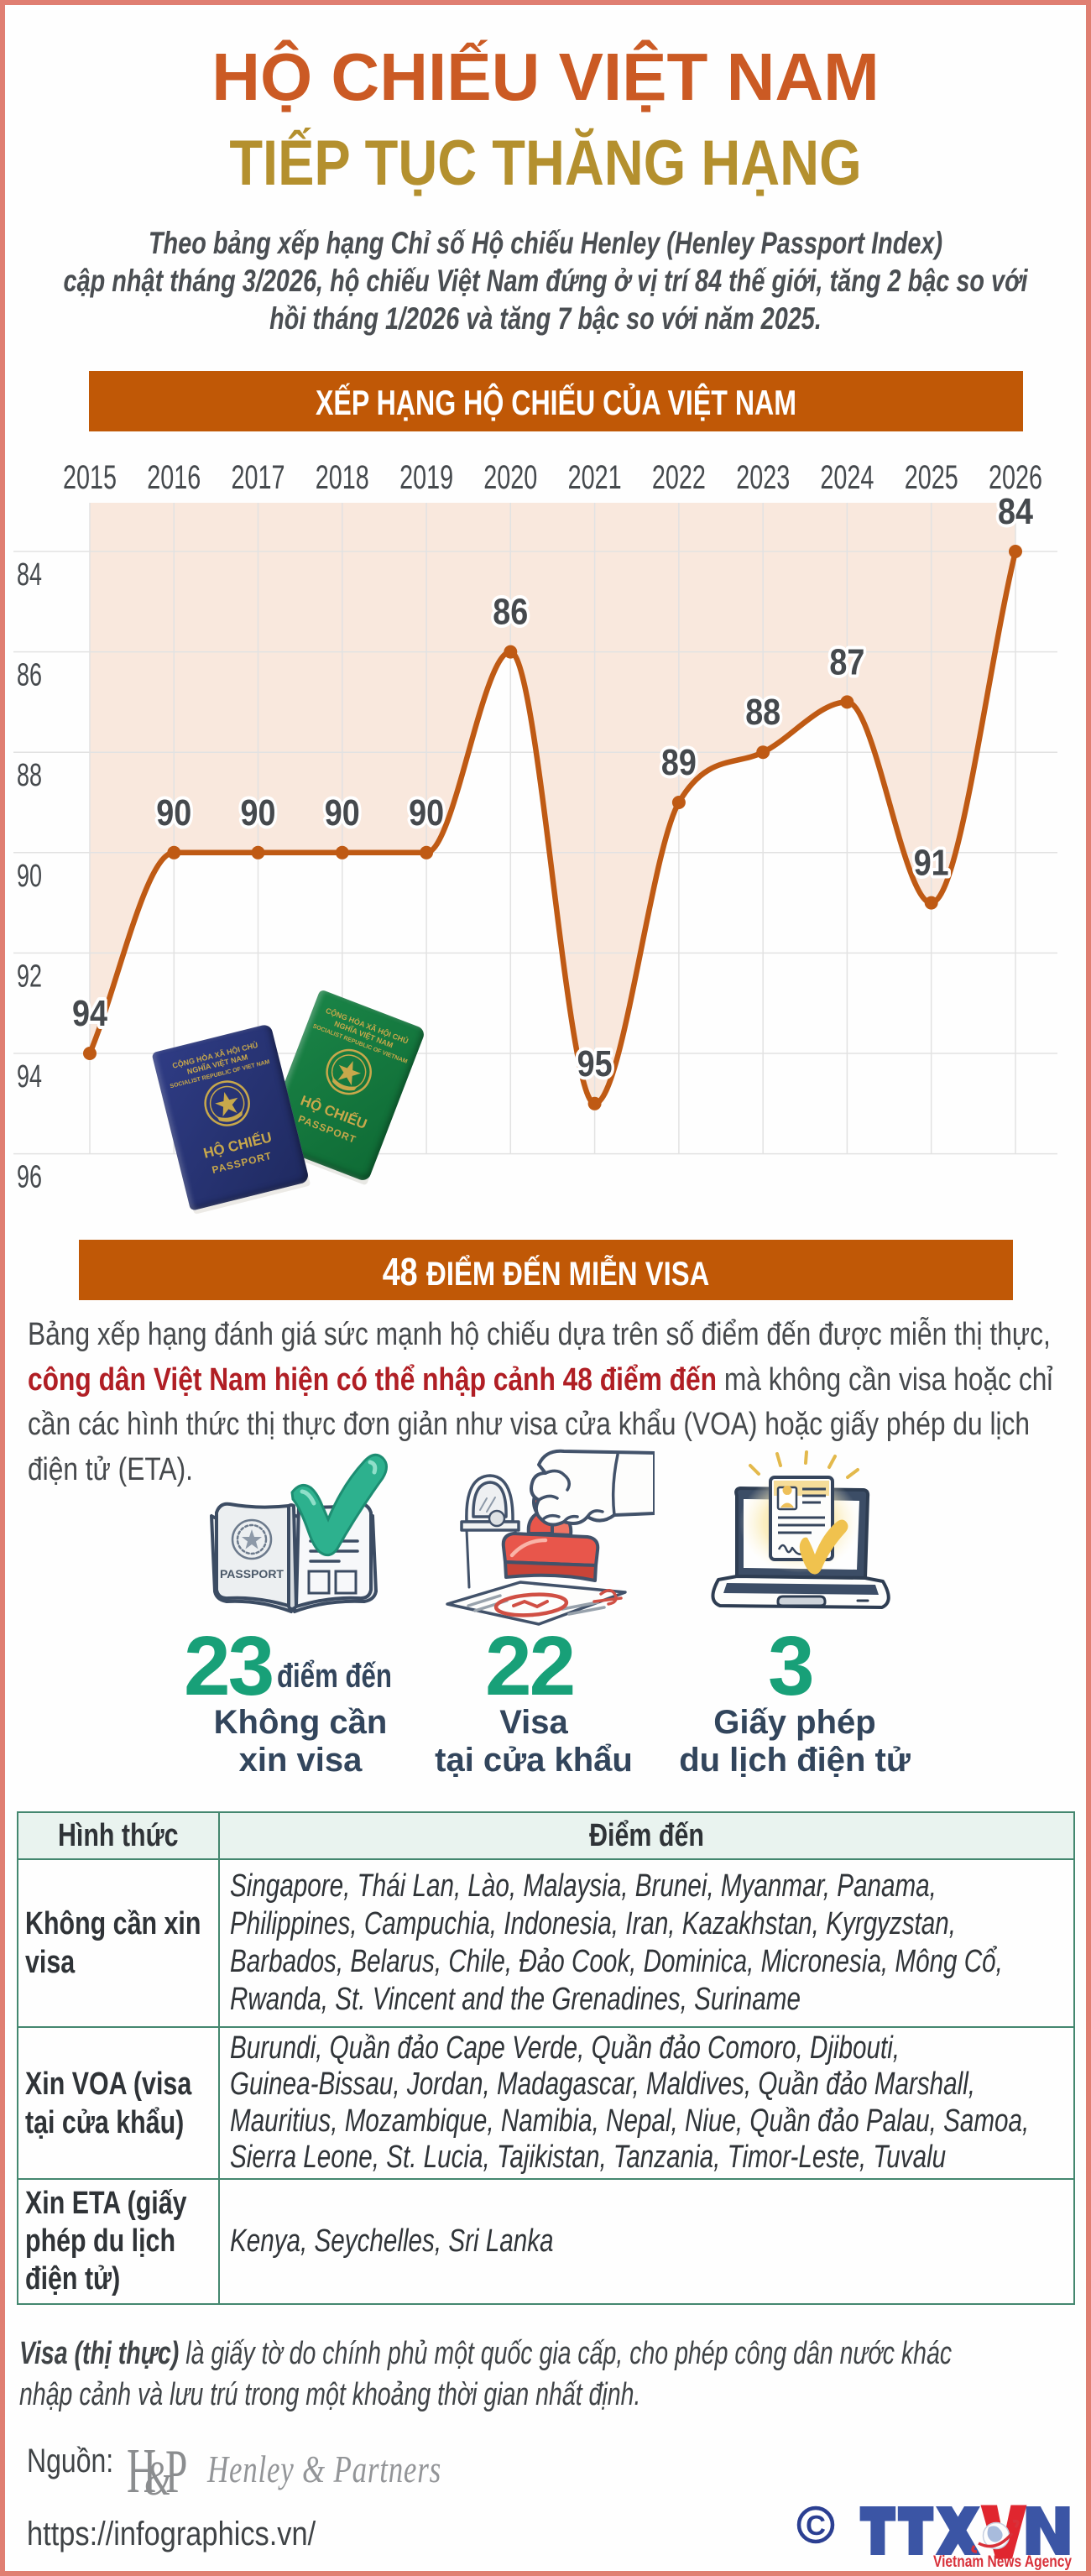 Image resolution: width=1091 pixels, height=2576 pixels. Describe the element at coordinates (816, 2525) in the screenshot. I see `svg-text: C` at that location.